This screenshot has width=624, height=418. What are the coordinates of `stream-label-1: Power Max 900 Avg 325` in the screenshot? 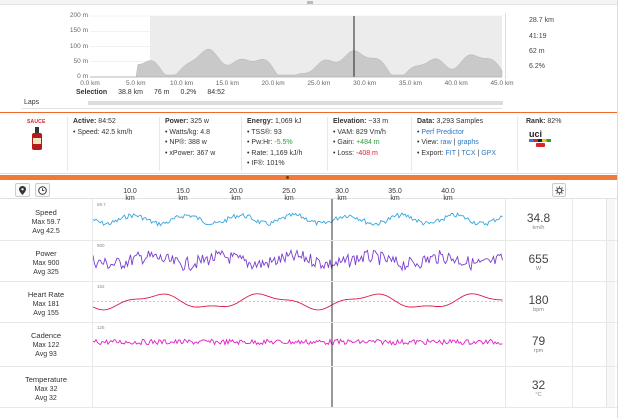 It's located at (46, 263).